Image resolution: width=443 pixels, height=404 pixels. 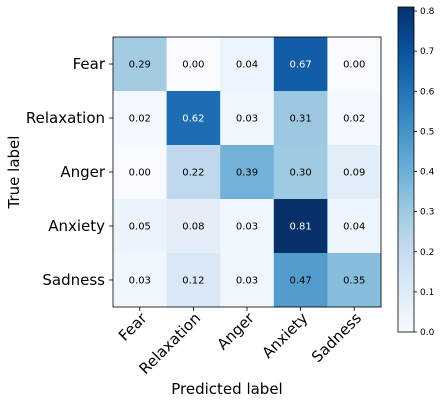 I want to click on colorbar-tick-label: 0.1, so click(x=427, y=293).